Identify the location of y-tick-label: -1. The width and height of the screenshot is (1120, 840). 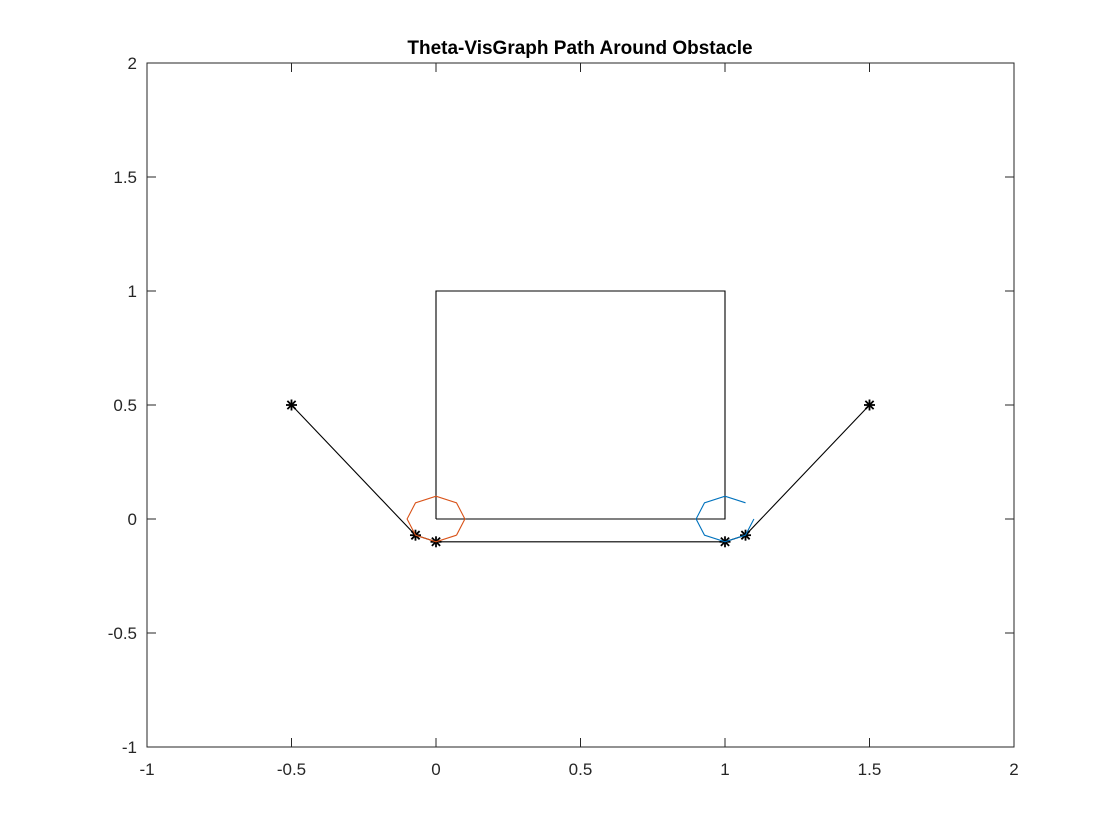
(129, 747).